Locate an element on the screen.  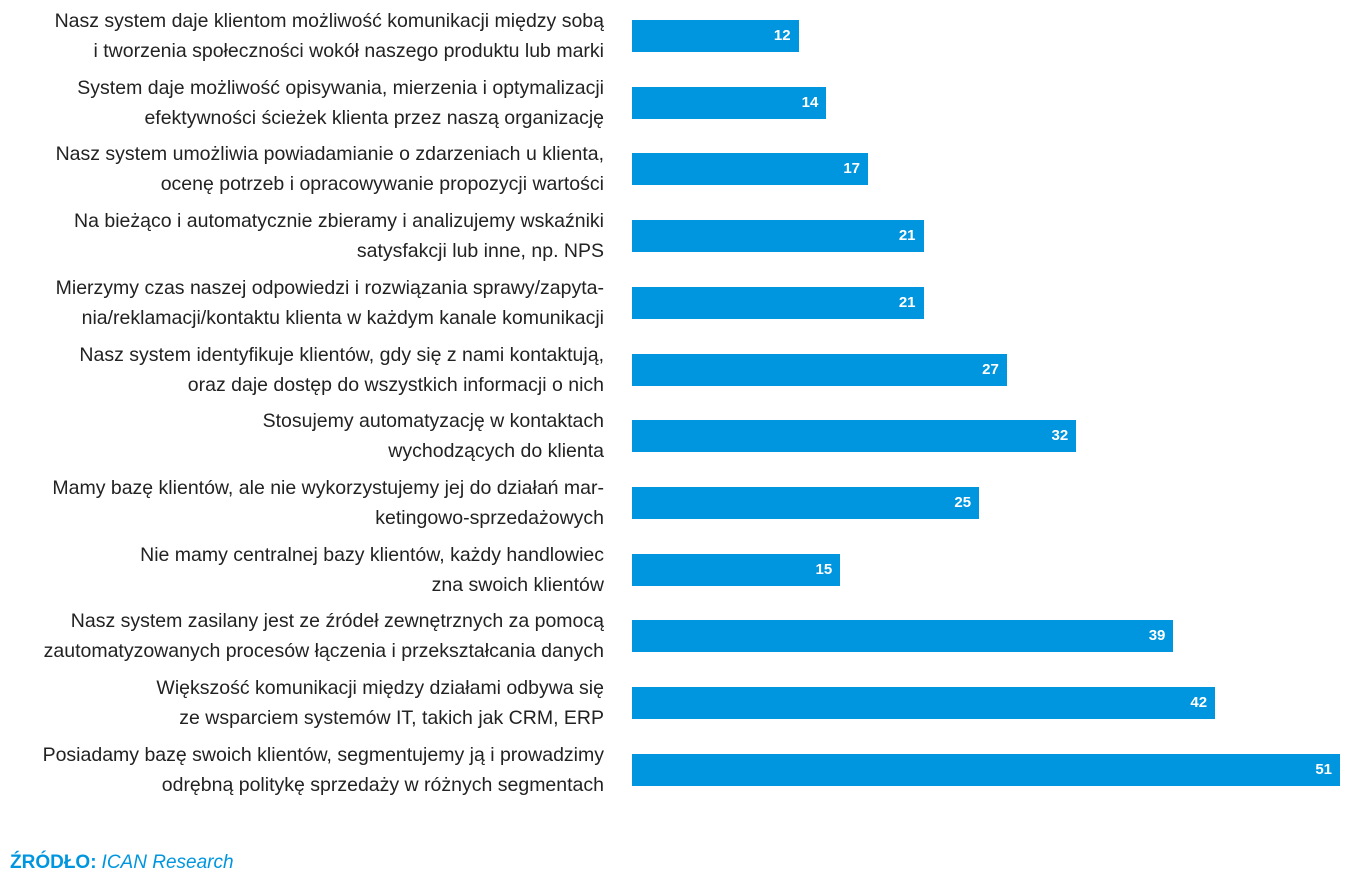
bar-value-label: 14 is located at coordinates (810, 102).